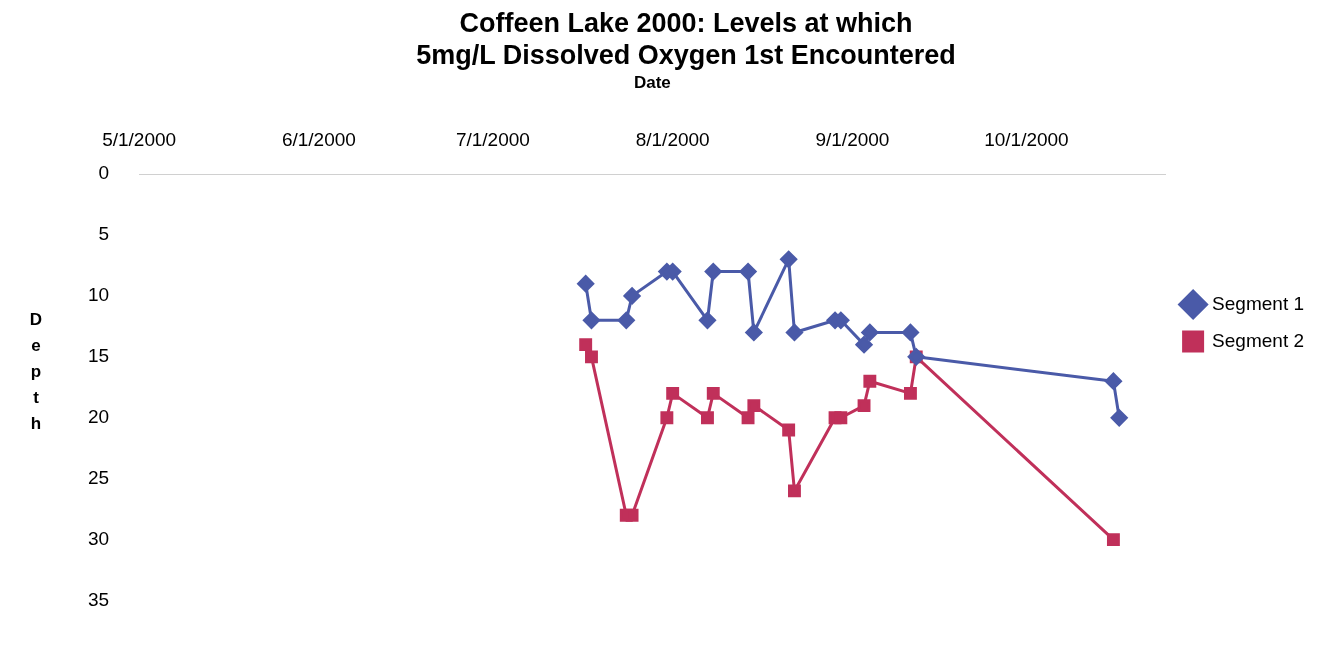  What do you see at coordinates (139, 139) in the screenshot?
I see `x-tick-label: 5/1/2000` at bounding box center [139, 139].